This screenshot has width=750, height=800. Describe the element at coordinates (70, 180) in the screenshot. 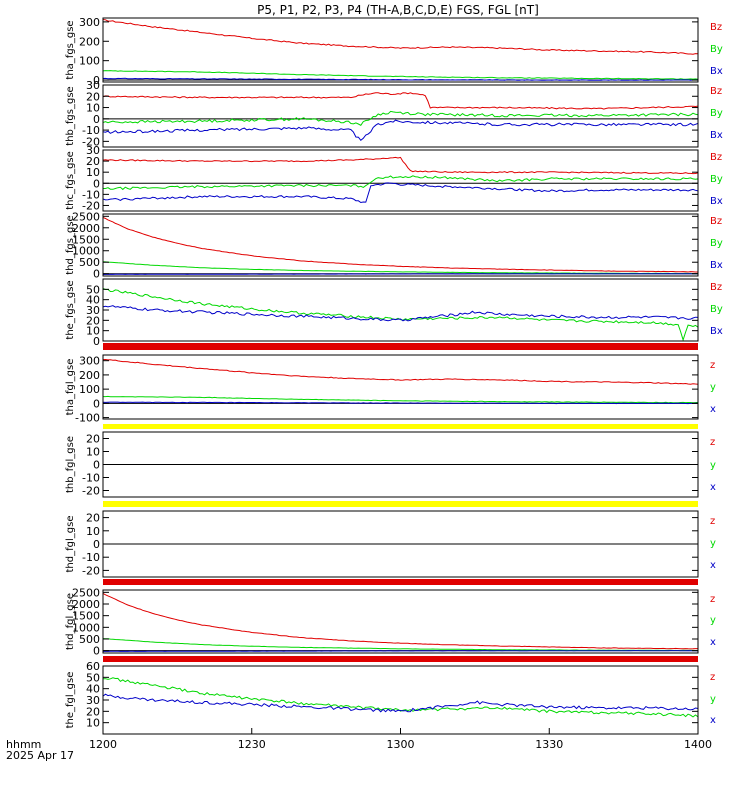

I see `y-axis-label: thc_fgs_gse` at that location.